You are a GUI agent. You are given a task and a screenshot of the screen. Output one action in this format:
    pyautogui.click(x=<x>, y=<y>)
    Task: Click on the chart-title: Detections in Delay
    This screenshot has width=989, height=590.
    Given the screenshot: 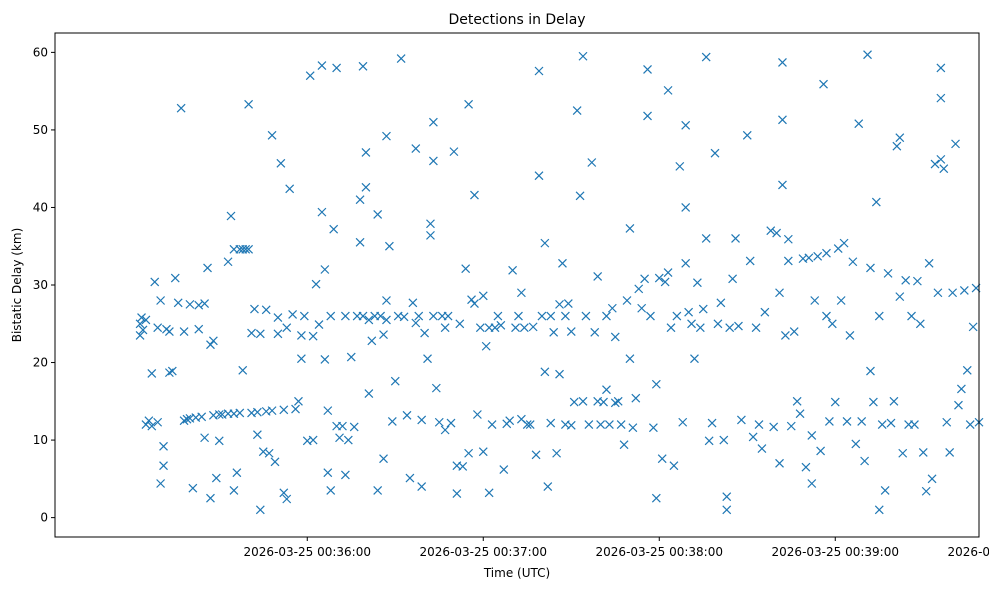 What is the action you would take?
    pyautogui.click(x=516, y=20)
    